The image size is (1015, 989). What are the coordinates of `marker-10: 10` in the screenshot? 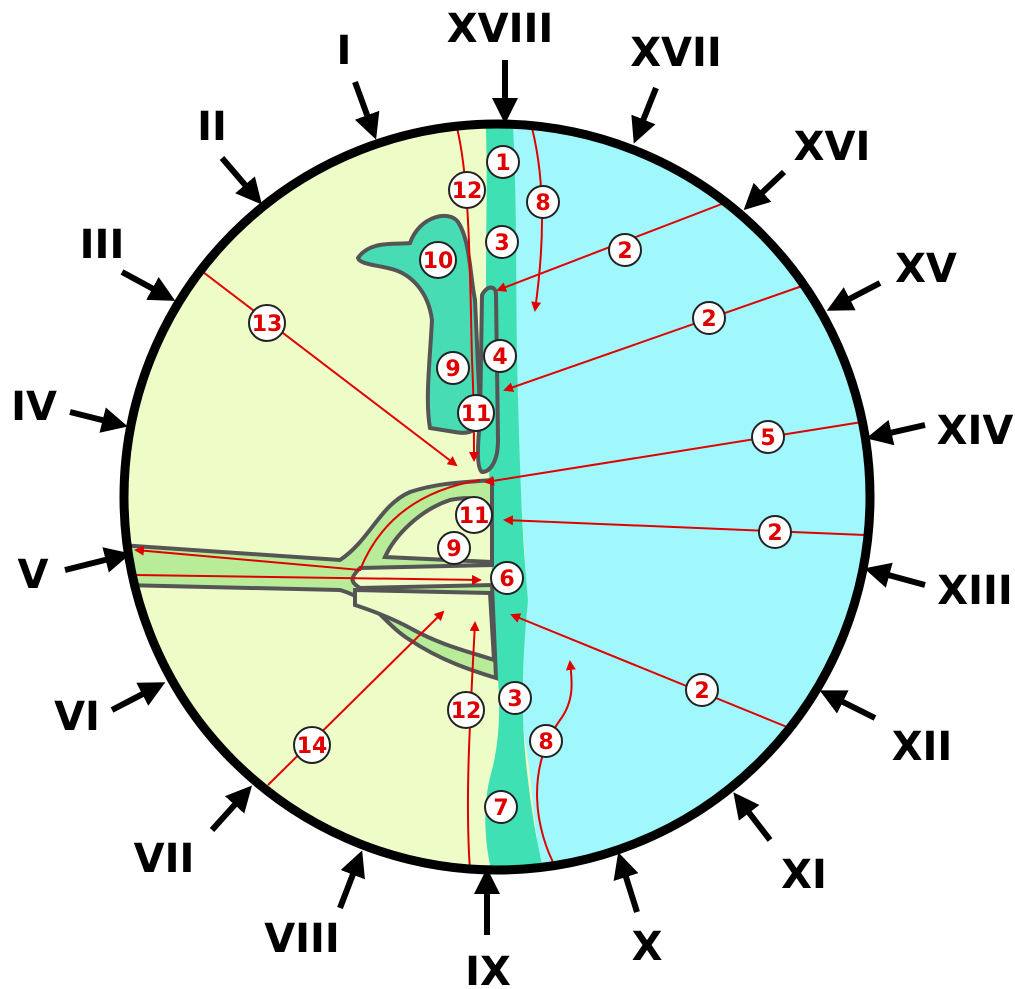 It's located at (438, 260).